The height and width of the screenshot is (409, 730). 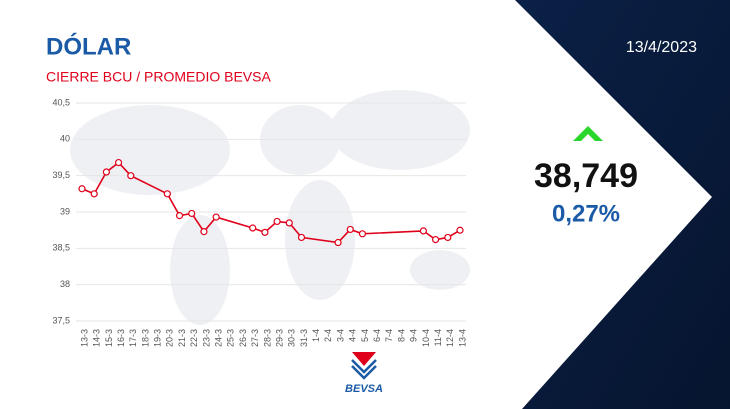 I want to click on y-tick-label: 38, so click(x=65, y=284).